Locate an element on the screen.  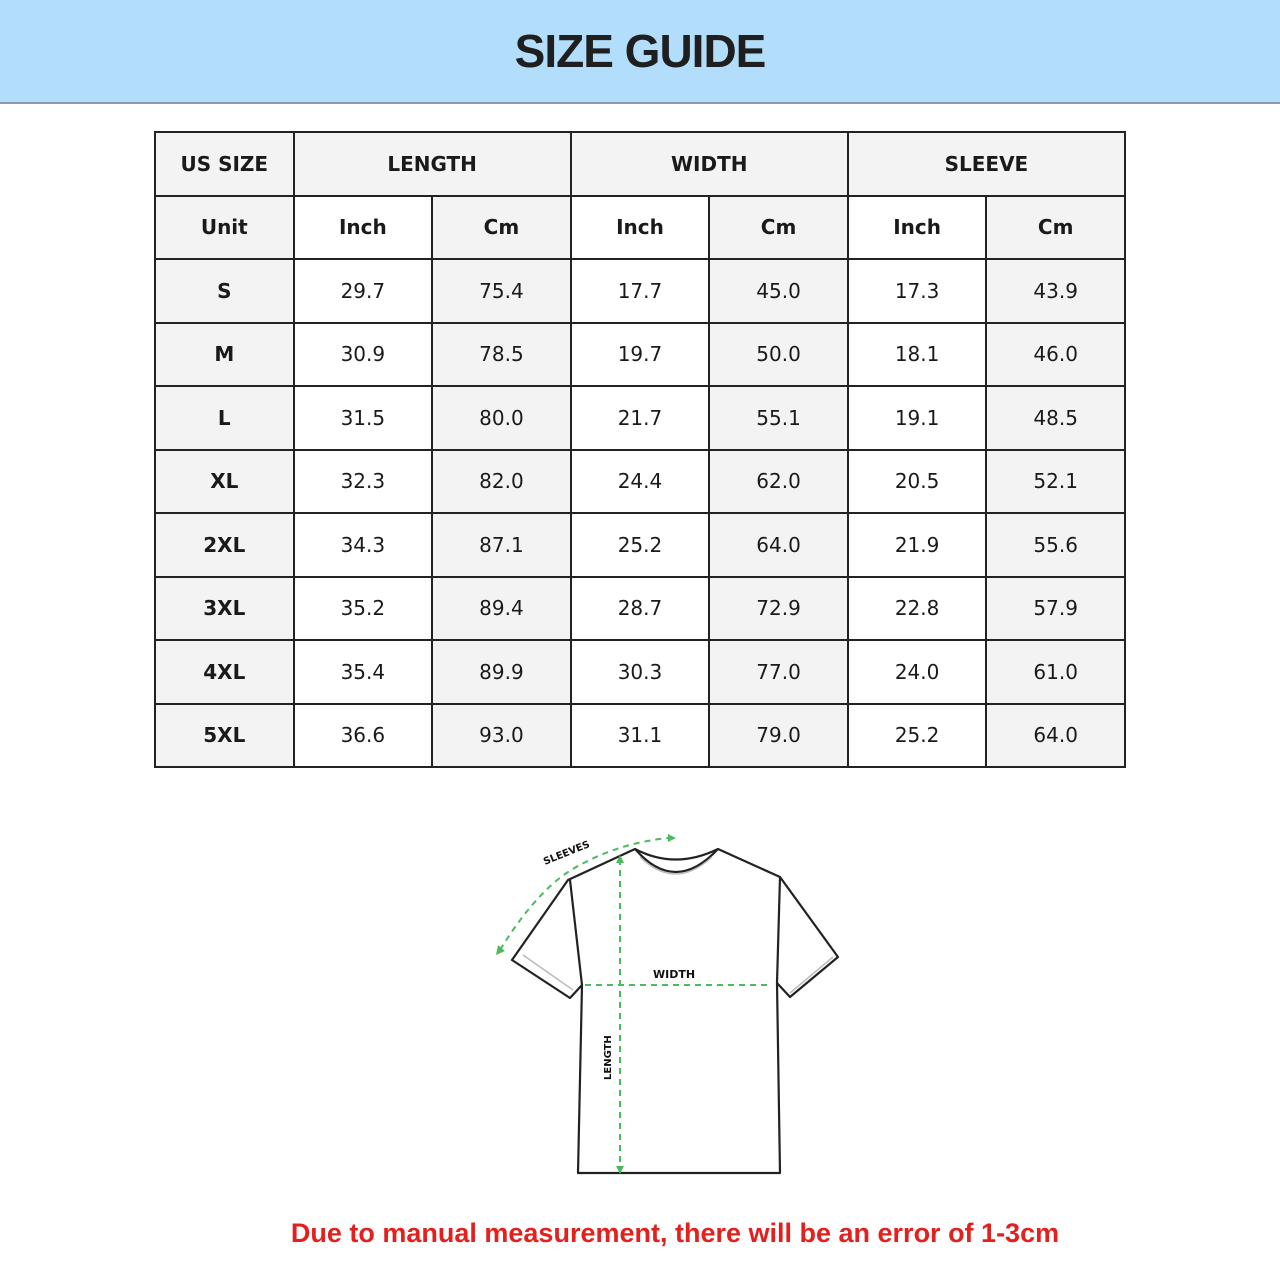
tshirt-outline is located at coordinates (675, 1011).